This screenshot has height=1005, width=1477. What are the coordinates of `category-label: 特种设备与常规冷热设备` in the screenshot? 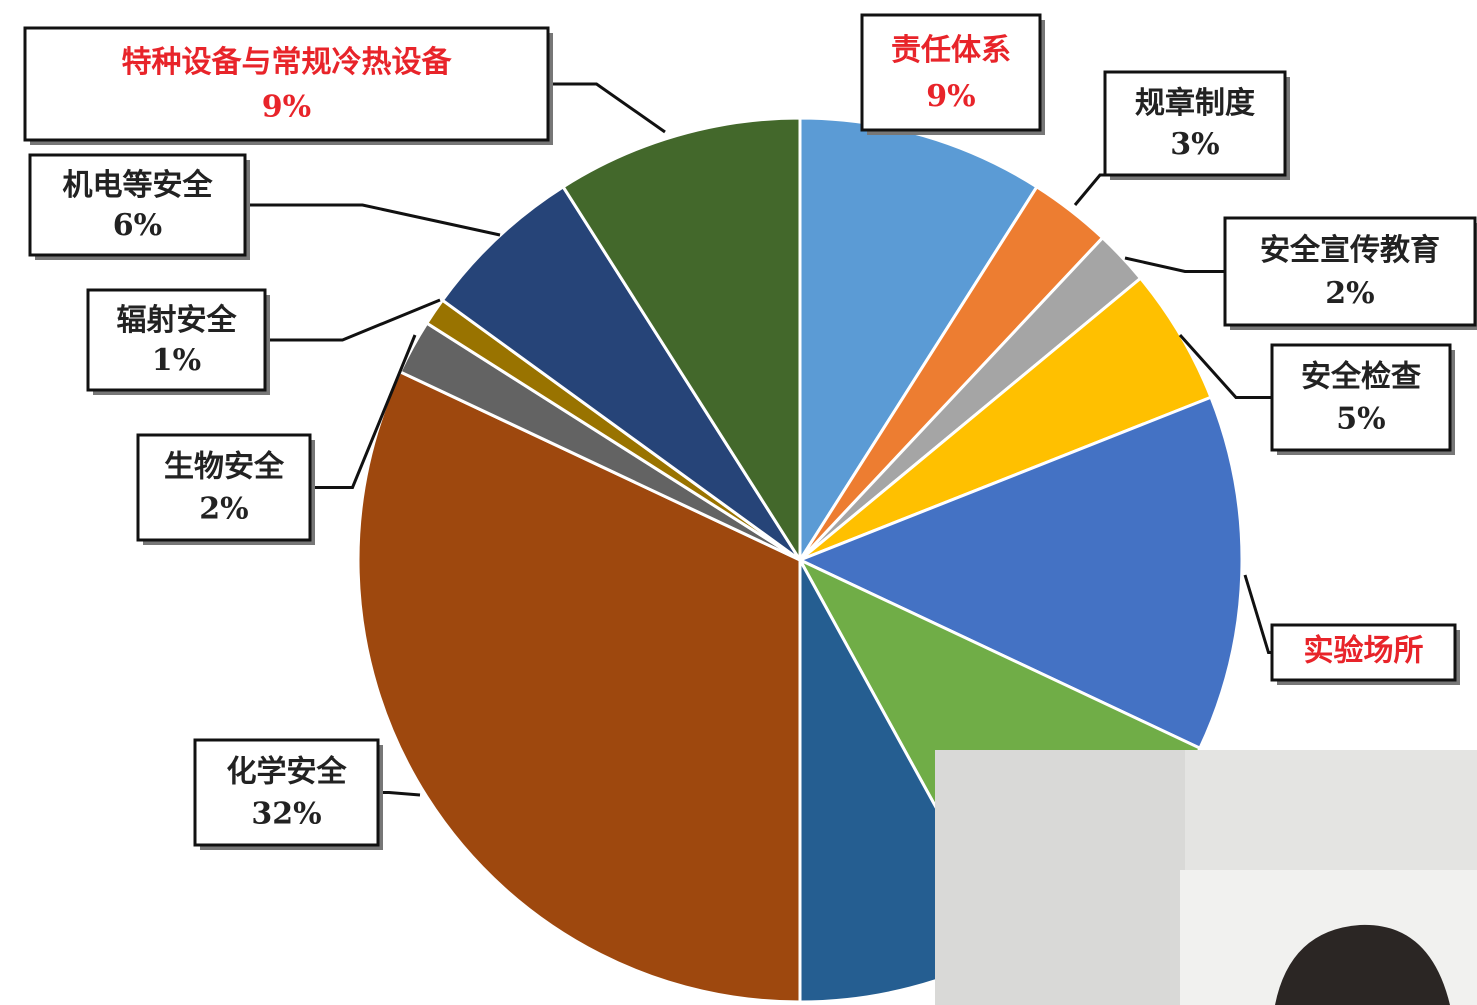 It's located at (287, 62).